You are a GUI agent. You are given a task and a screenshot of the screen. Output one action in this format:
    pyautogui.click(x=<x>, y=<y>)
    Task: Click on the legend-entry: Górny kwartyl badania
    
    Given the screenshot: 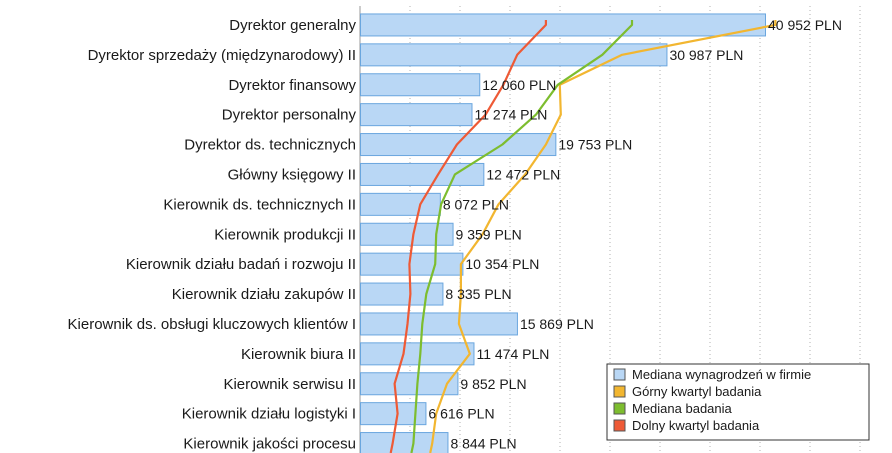 What is the action you would take?
    pyautogui.click(x=697, y=391)
    